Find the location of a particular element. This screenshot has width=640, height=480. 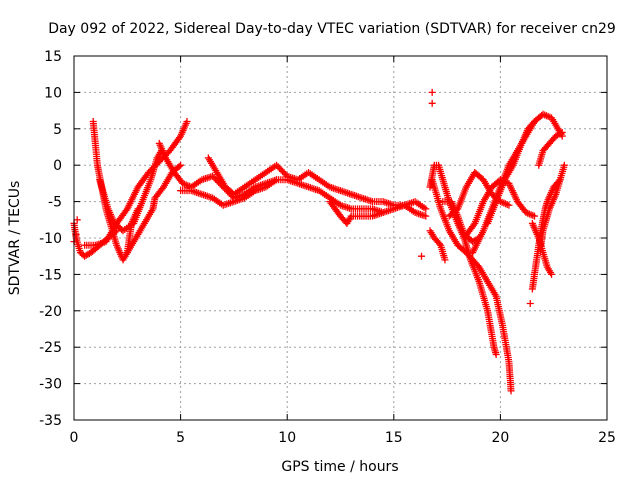

y-tick-label: -10 is located at coordinates (50, 239).